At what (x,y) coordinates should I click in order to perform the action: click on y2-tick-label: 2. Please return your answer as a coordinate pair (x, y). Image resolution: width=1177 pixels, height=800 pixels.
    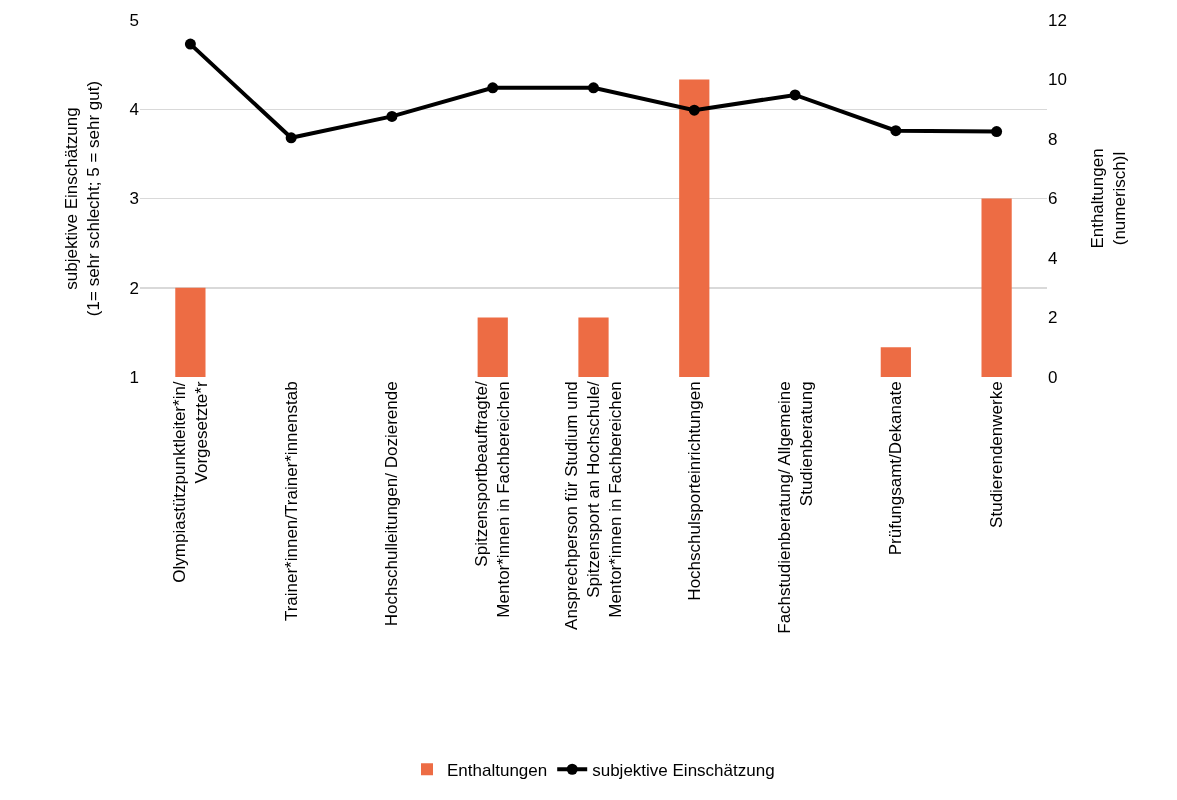
    Looking at the image, I should click on (1053, 318).